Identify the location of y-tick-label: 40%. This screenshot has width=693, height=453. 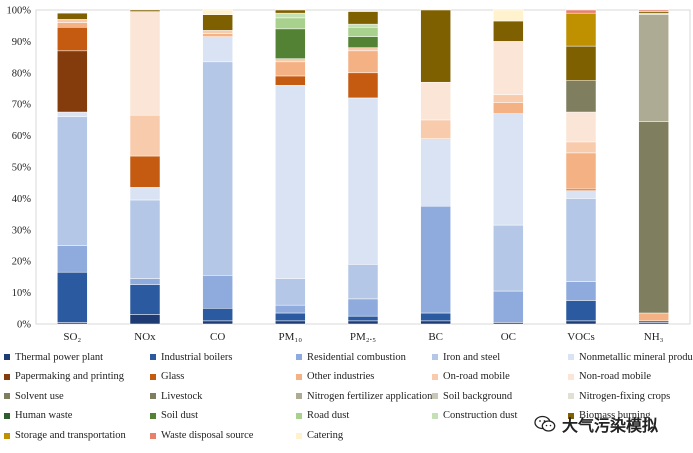
(22, 199).